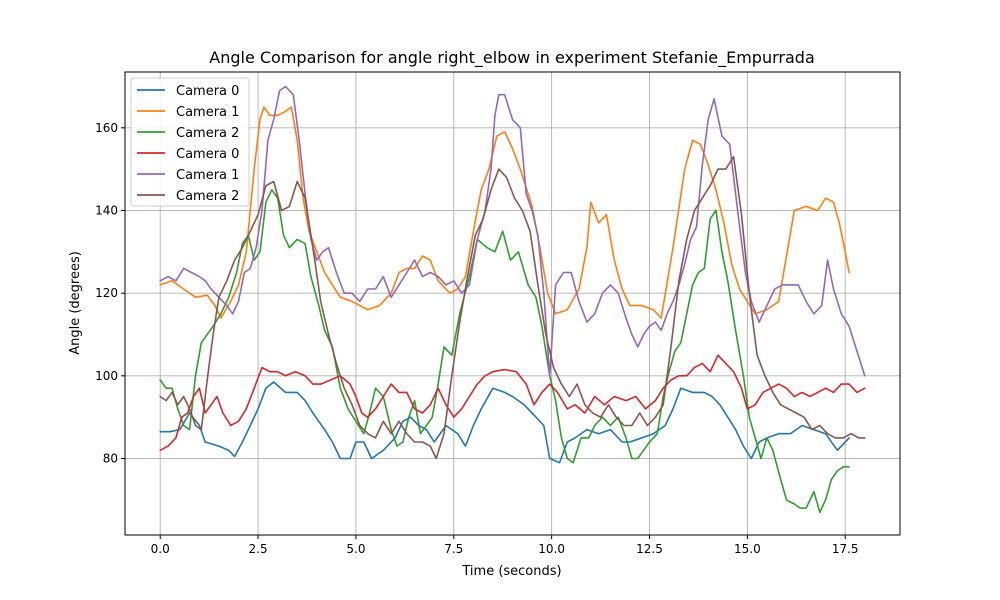  Describe the element at coordinates (511, 571) in the screenshot. I see `x-axis-title: Time (seconds)` at that location.